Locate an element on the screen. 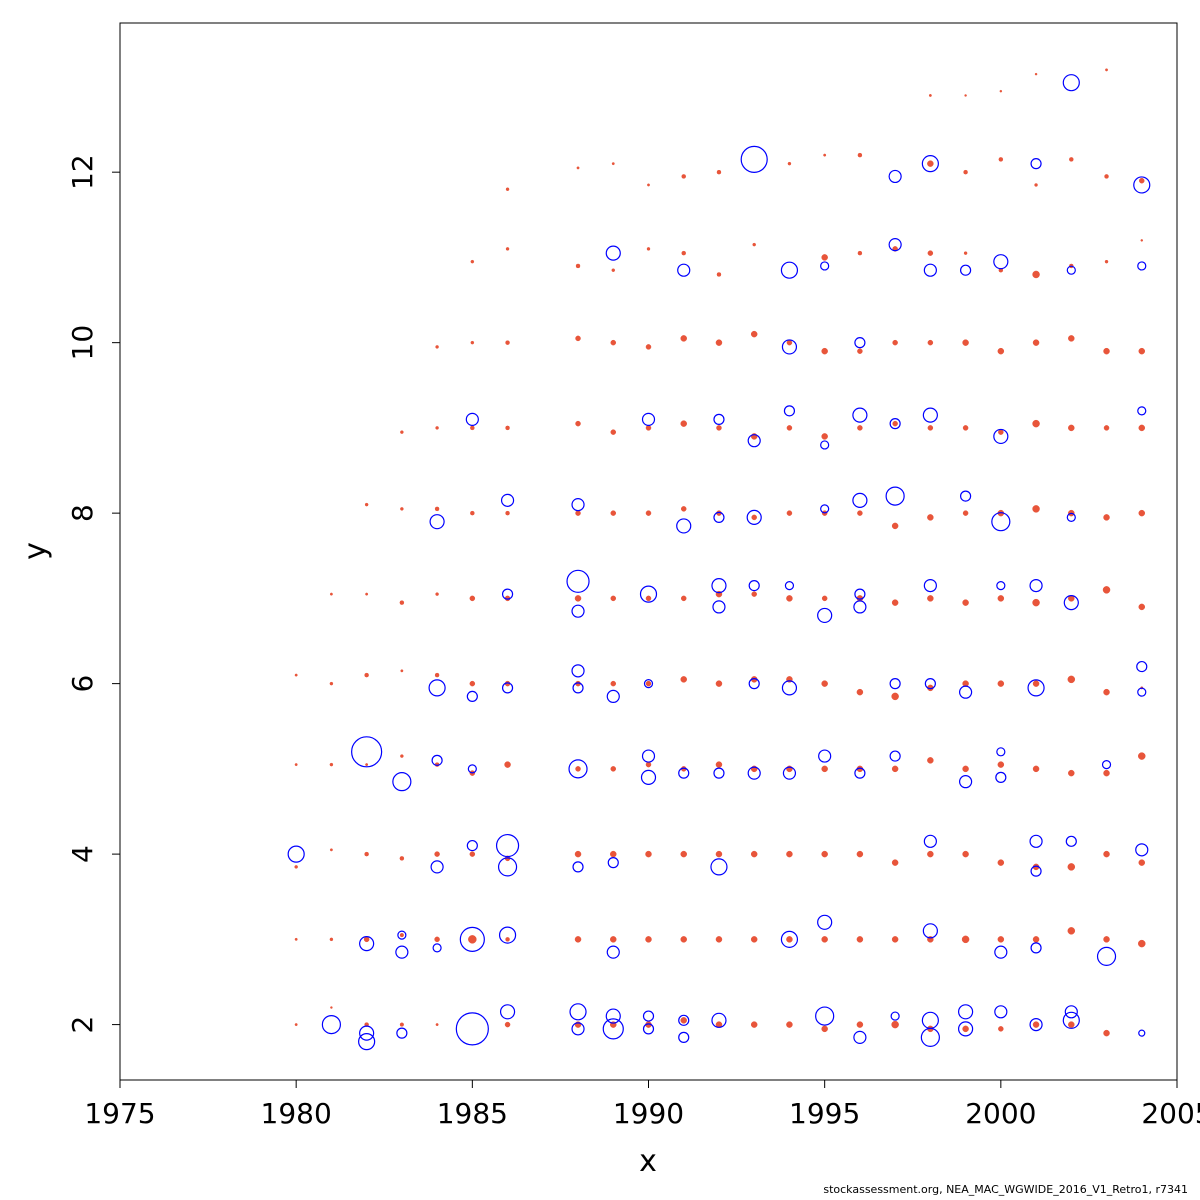 This screenshot has height=1200, width=1200. y-tick-label: 10 is located at coordinates (82, 343).